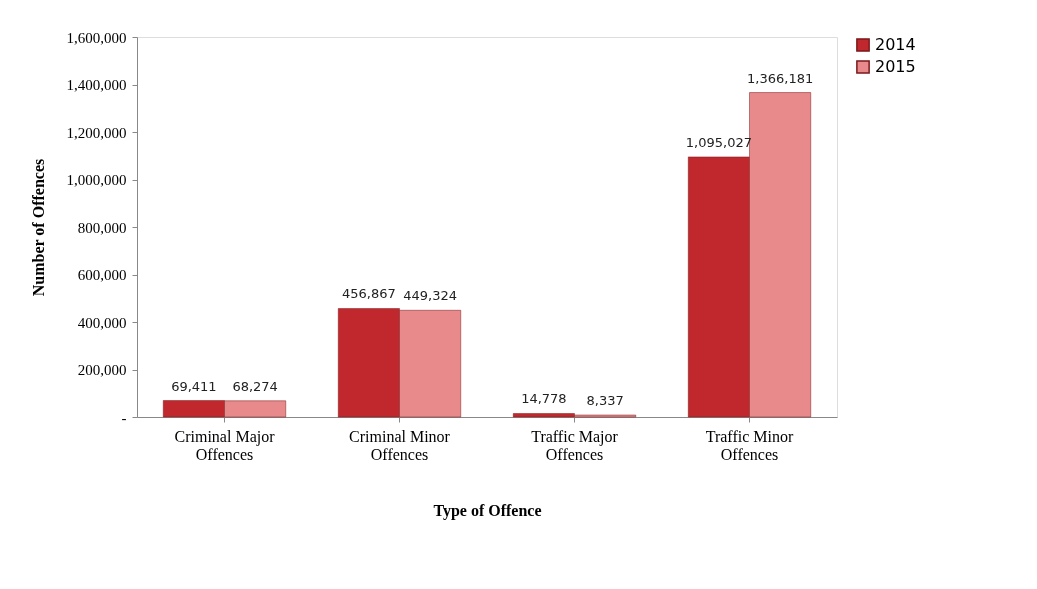 The height and width of the screenshot is (589, 1037). What do you see at coordinates (400, 445) in the screenshot?
I see `x-tick-label: Criminal Minor Offences` at bounding box center [400, 445].